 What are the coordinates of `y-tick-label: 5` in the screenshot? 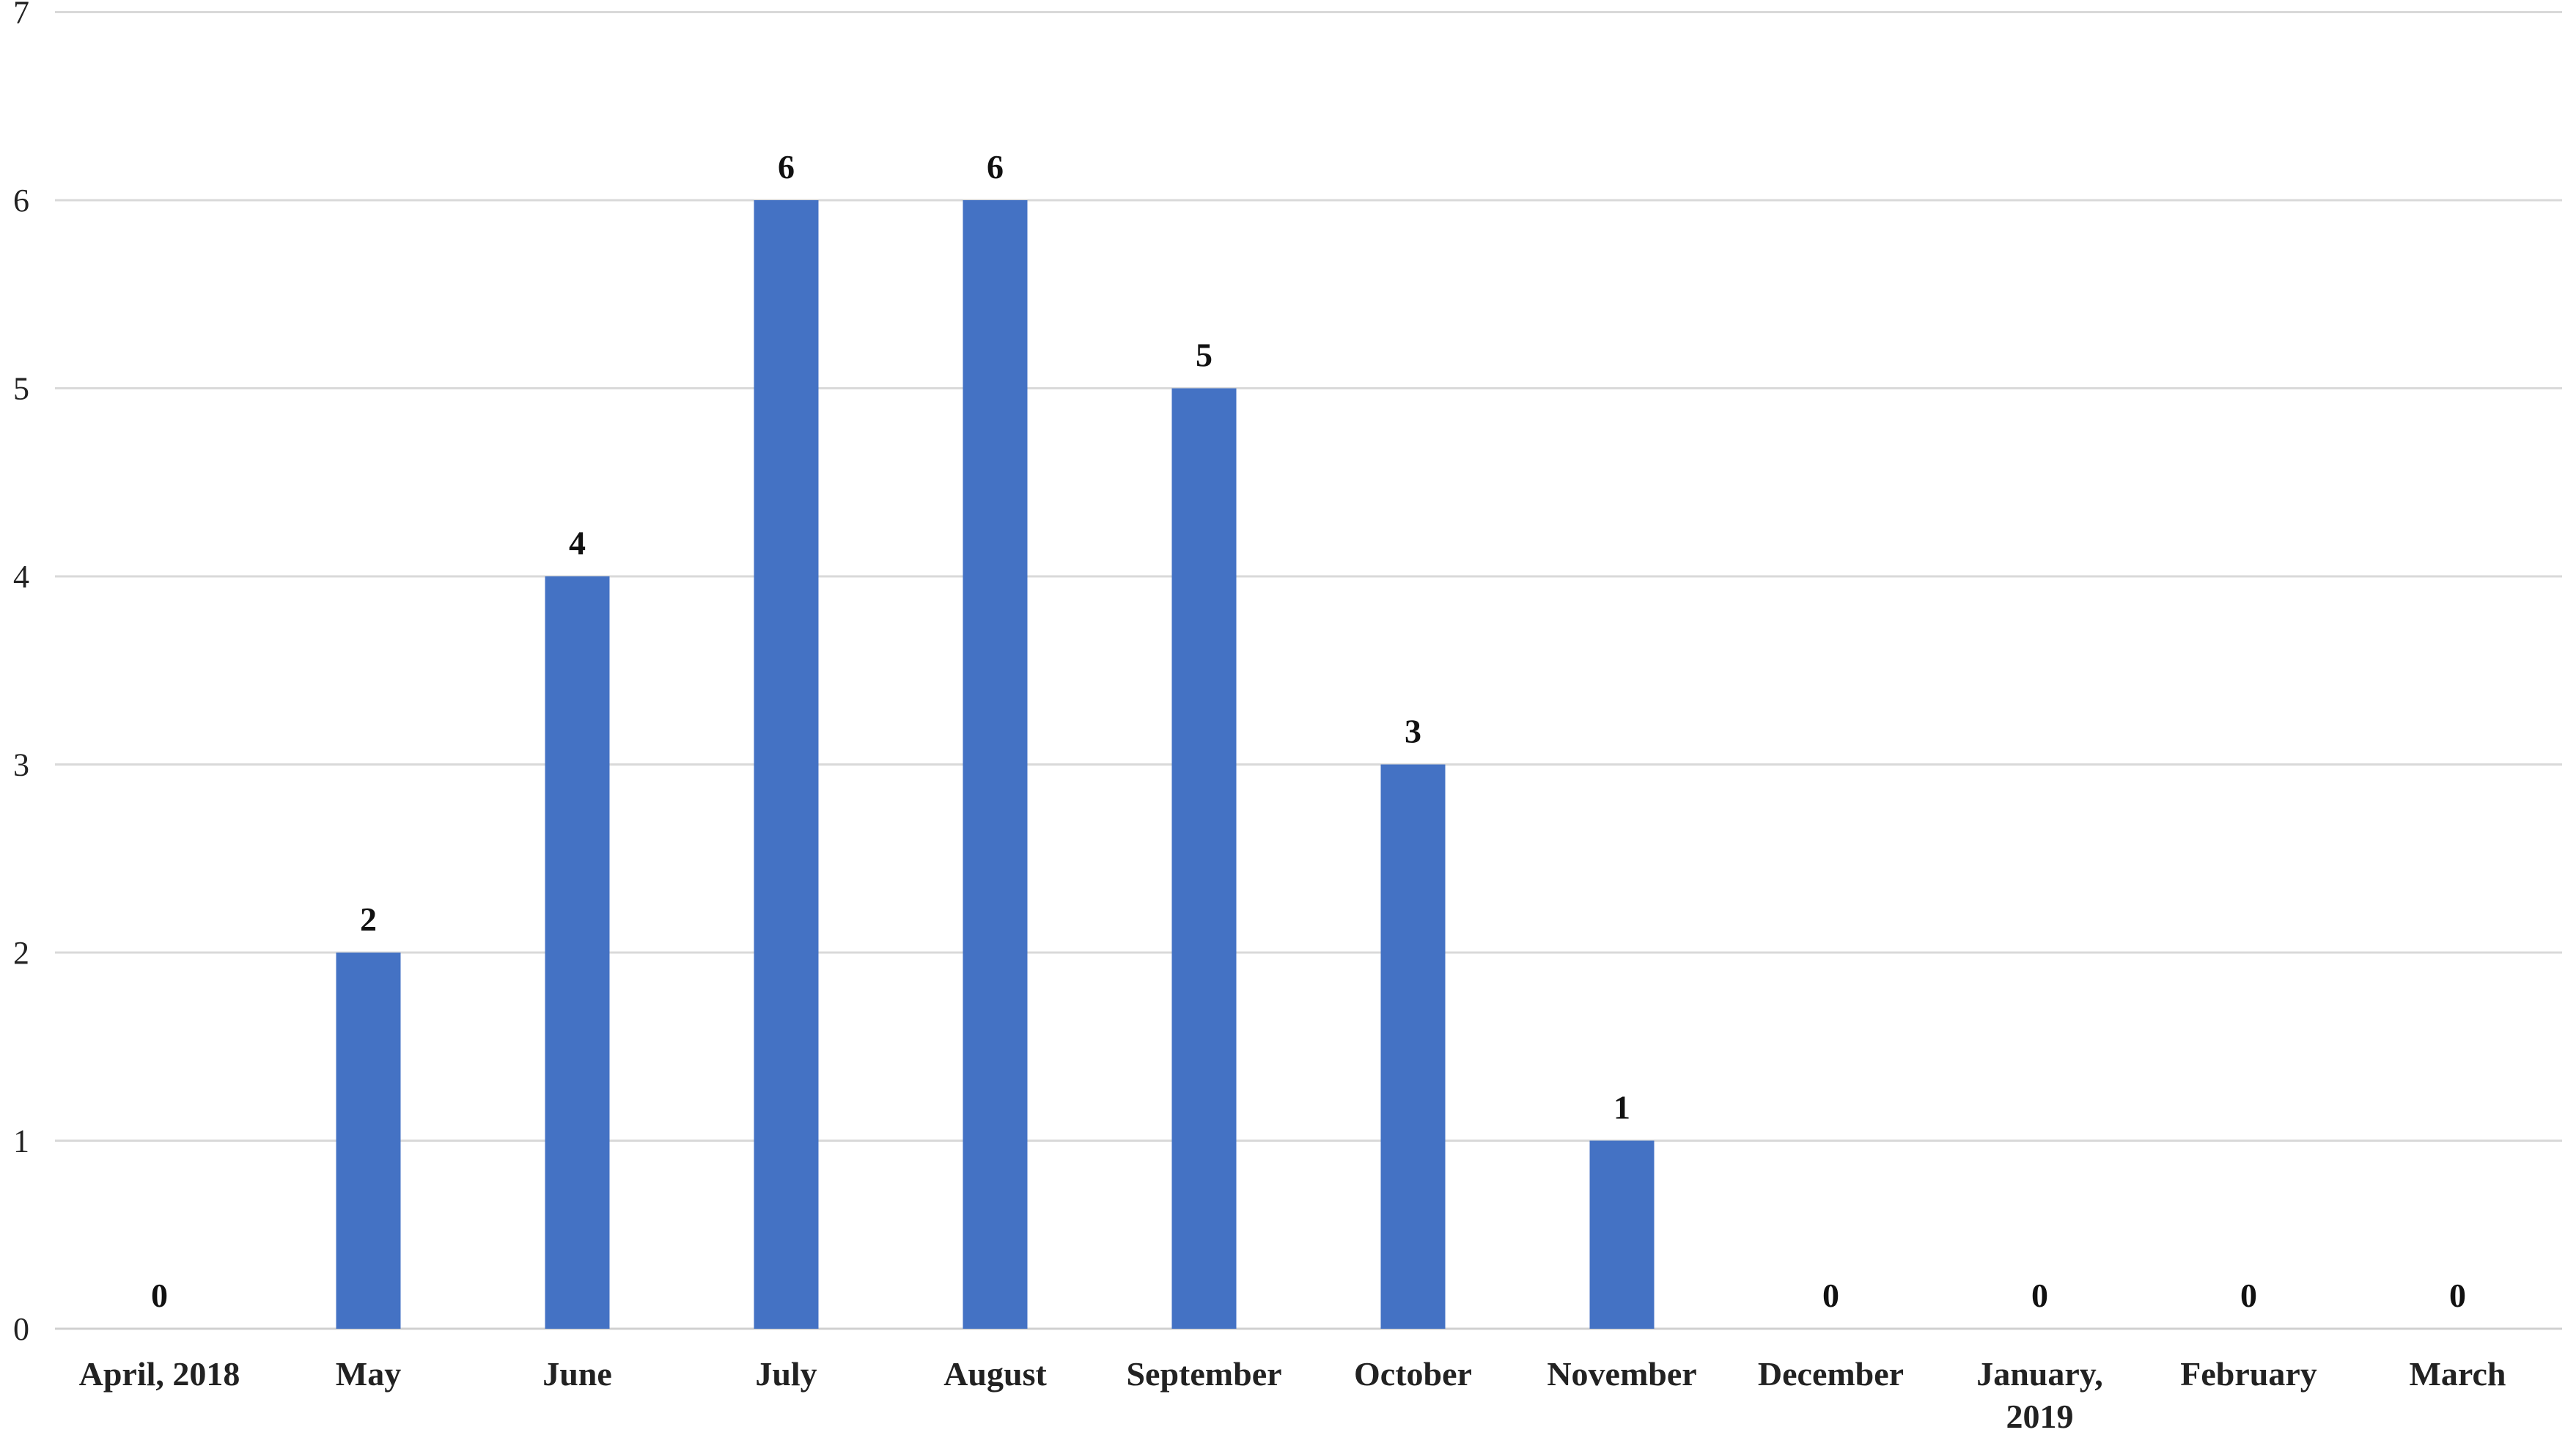 It's located at (21, 389).